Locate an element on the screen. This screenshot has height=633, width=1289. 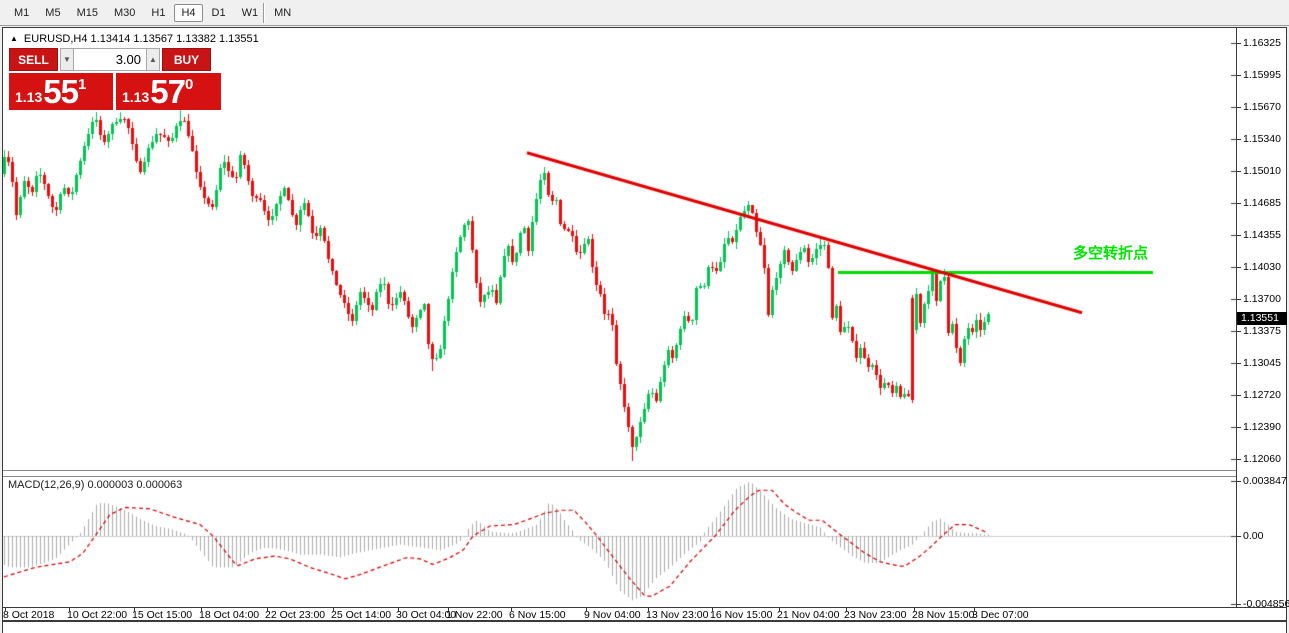
bottom-panel is located at coordinates (644, 627).